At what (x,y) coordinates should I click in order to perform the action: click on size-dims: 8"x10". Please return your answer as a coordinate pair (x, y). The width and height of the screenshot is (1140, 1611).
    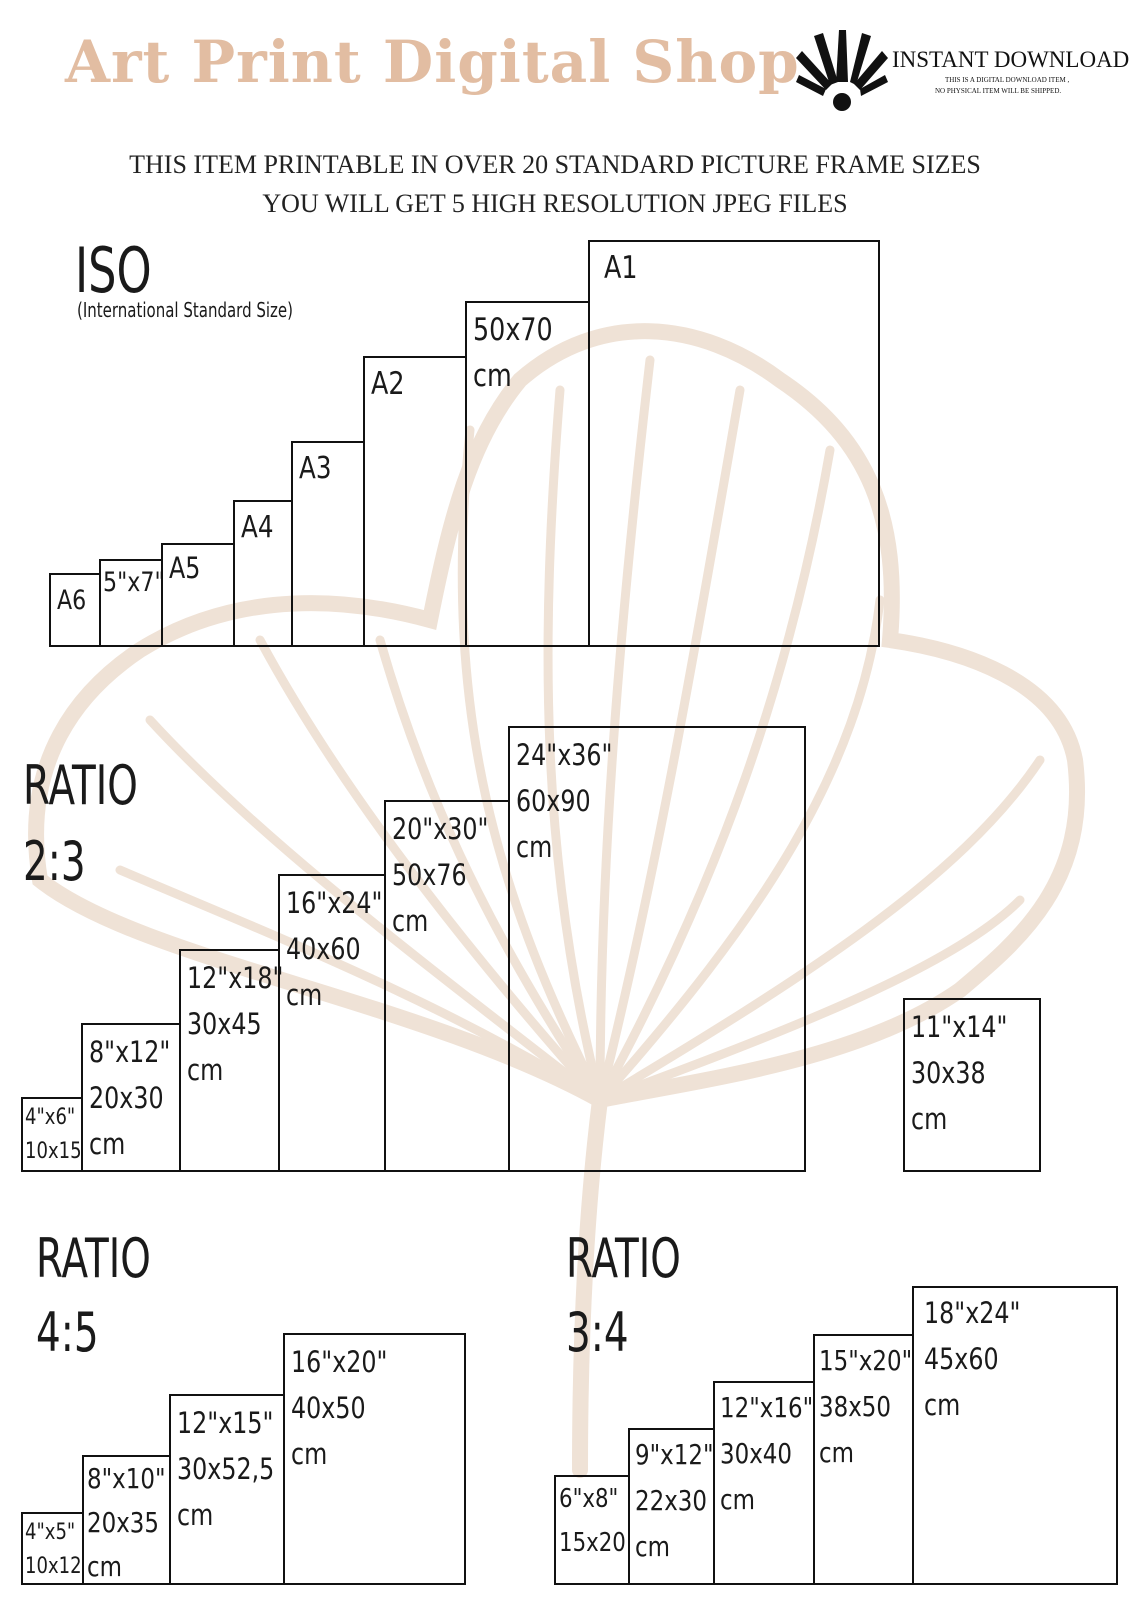
    Looking at the image, I should click on (126, 1478).